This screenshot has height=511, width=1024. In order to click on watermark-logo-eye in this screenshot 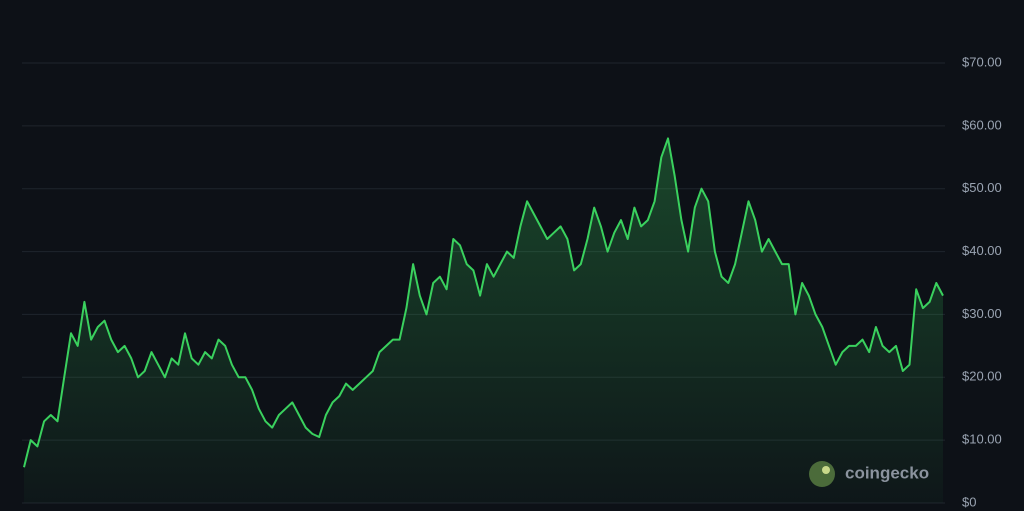, I will do `click(826, 470)`.